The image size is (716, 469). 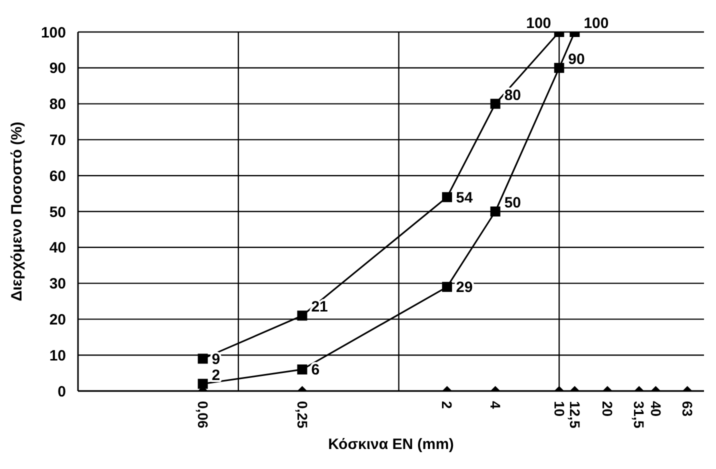 What do you see at coordinates (57, 105) in the screenshot?
I see `y-tick-label: 80` at bounding box center [57, 105].